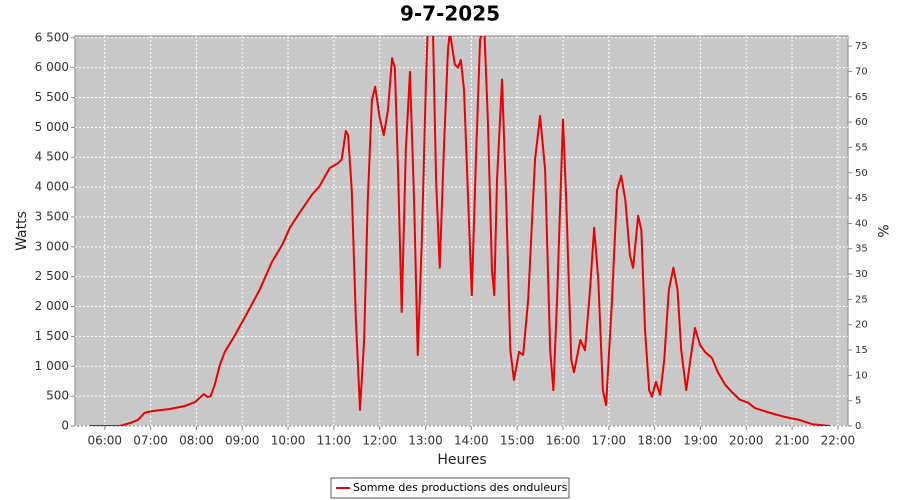  What do you see at coordinates (52, 187) in the screenshot?
I see `y-tick-label: 4 000` at bounding box center [52, 187].